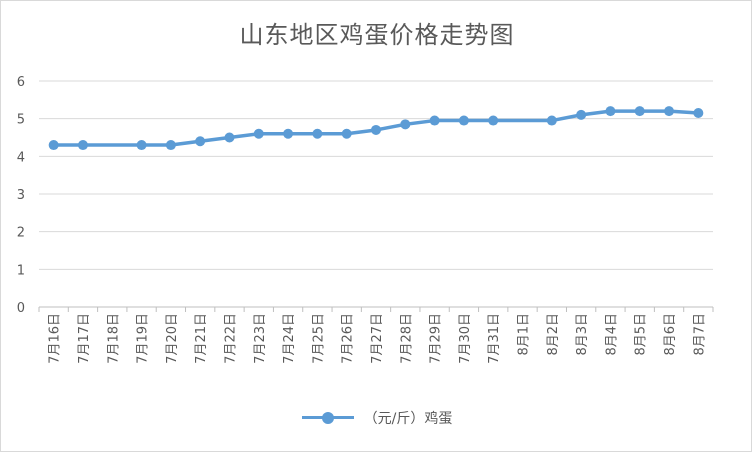  I want to click on x-tick-label: 7月26日, so click(348, 338).